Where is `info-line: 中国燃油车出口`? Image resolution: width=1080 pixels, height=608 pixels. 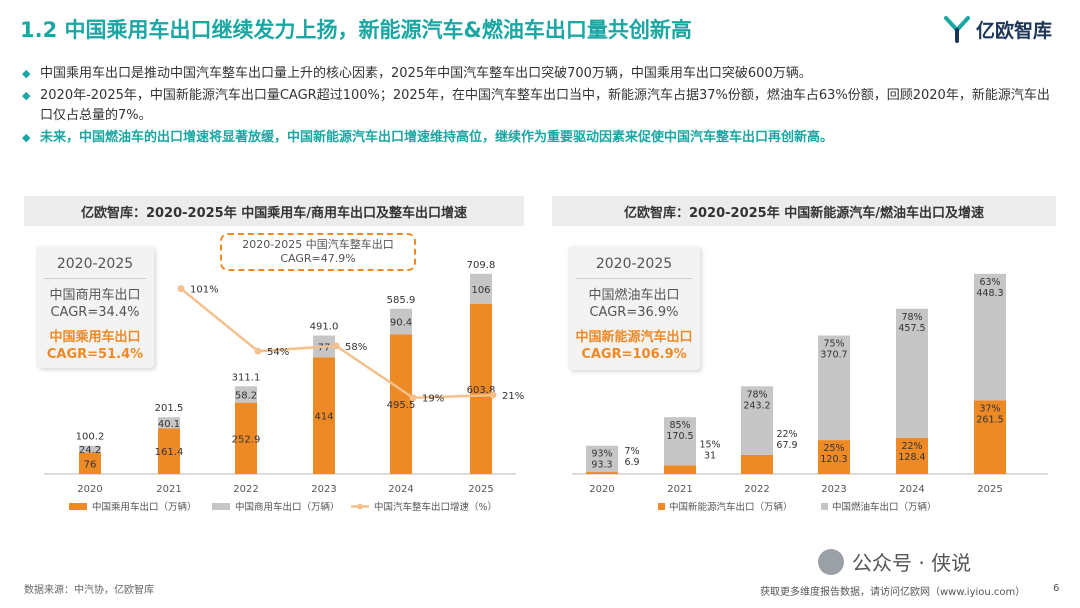
info-line: 中国燃油车出口 is located at coordinates (634, 295).